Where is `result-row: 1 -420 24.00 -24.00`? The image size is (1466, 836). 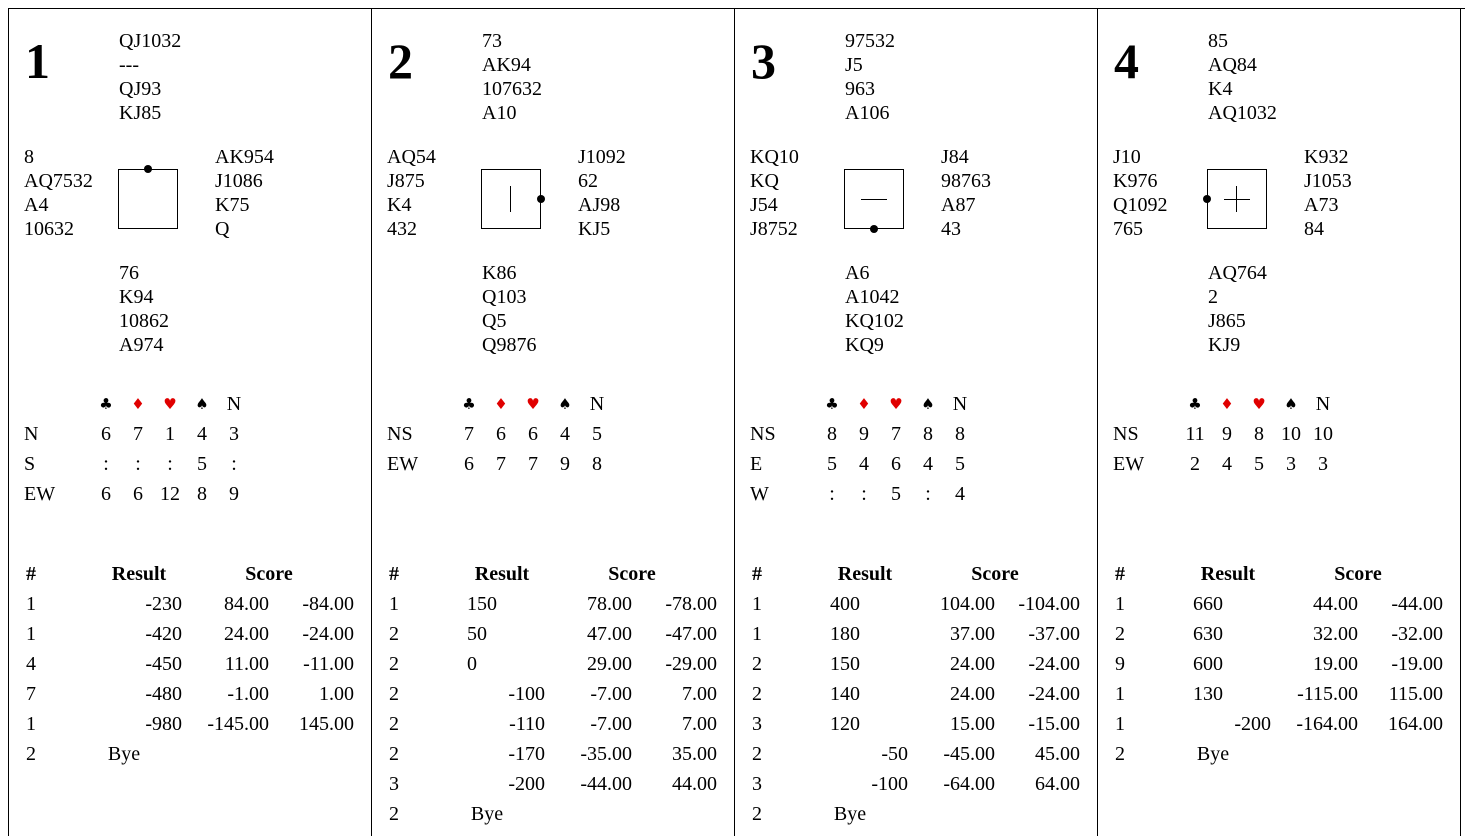 result-row: 1 -420 24.00 -24.00 is located at coordinates (190, 634).